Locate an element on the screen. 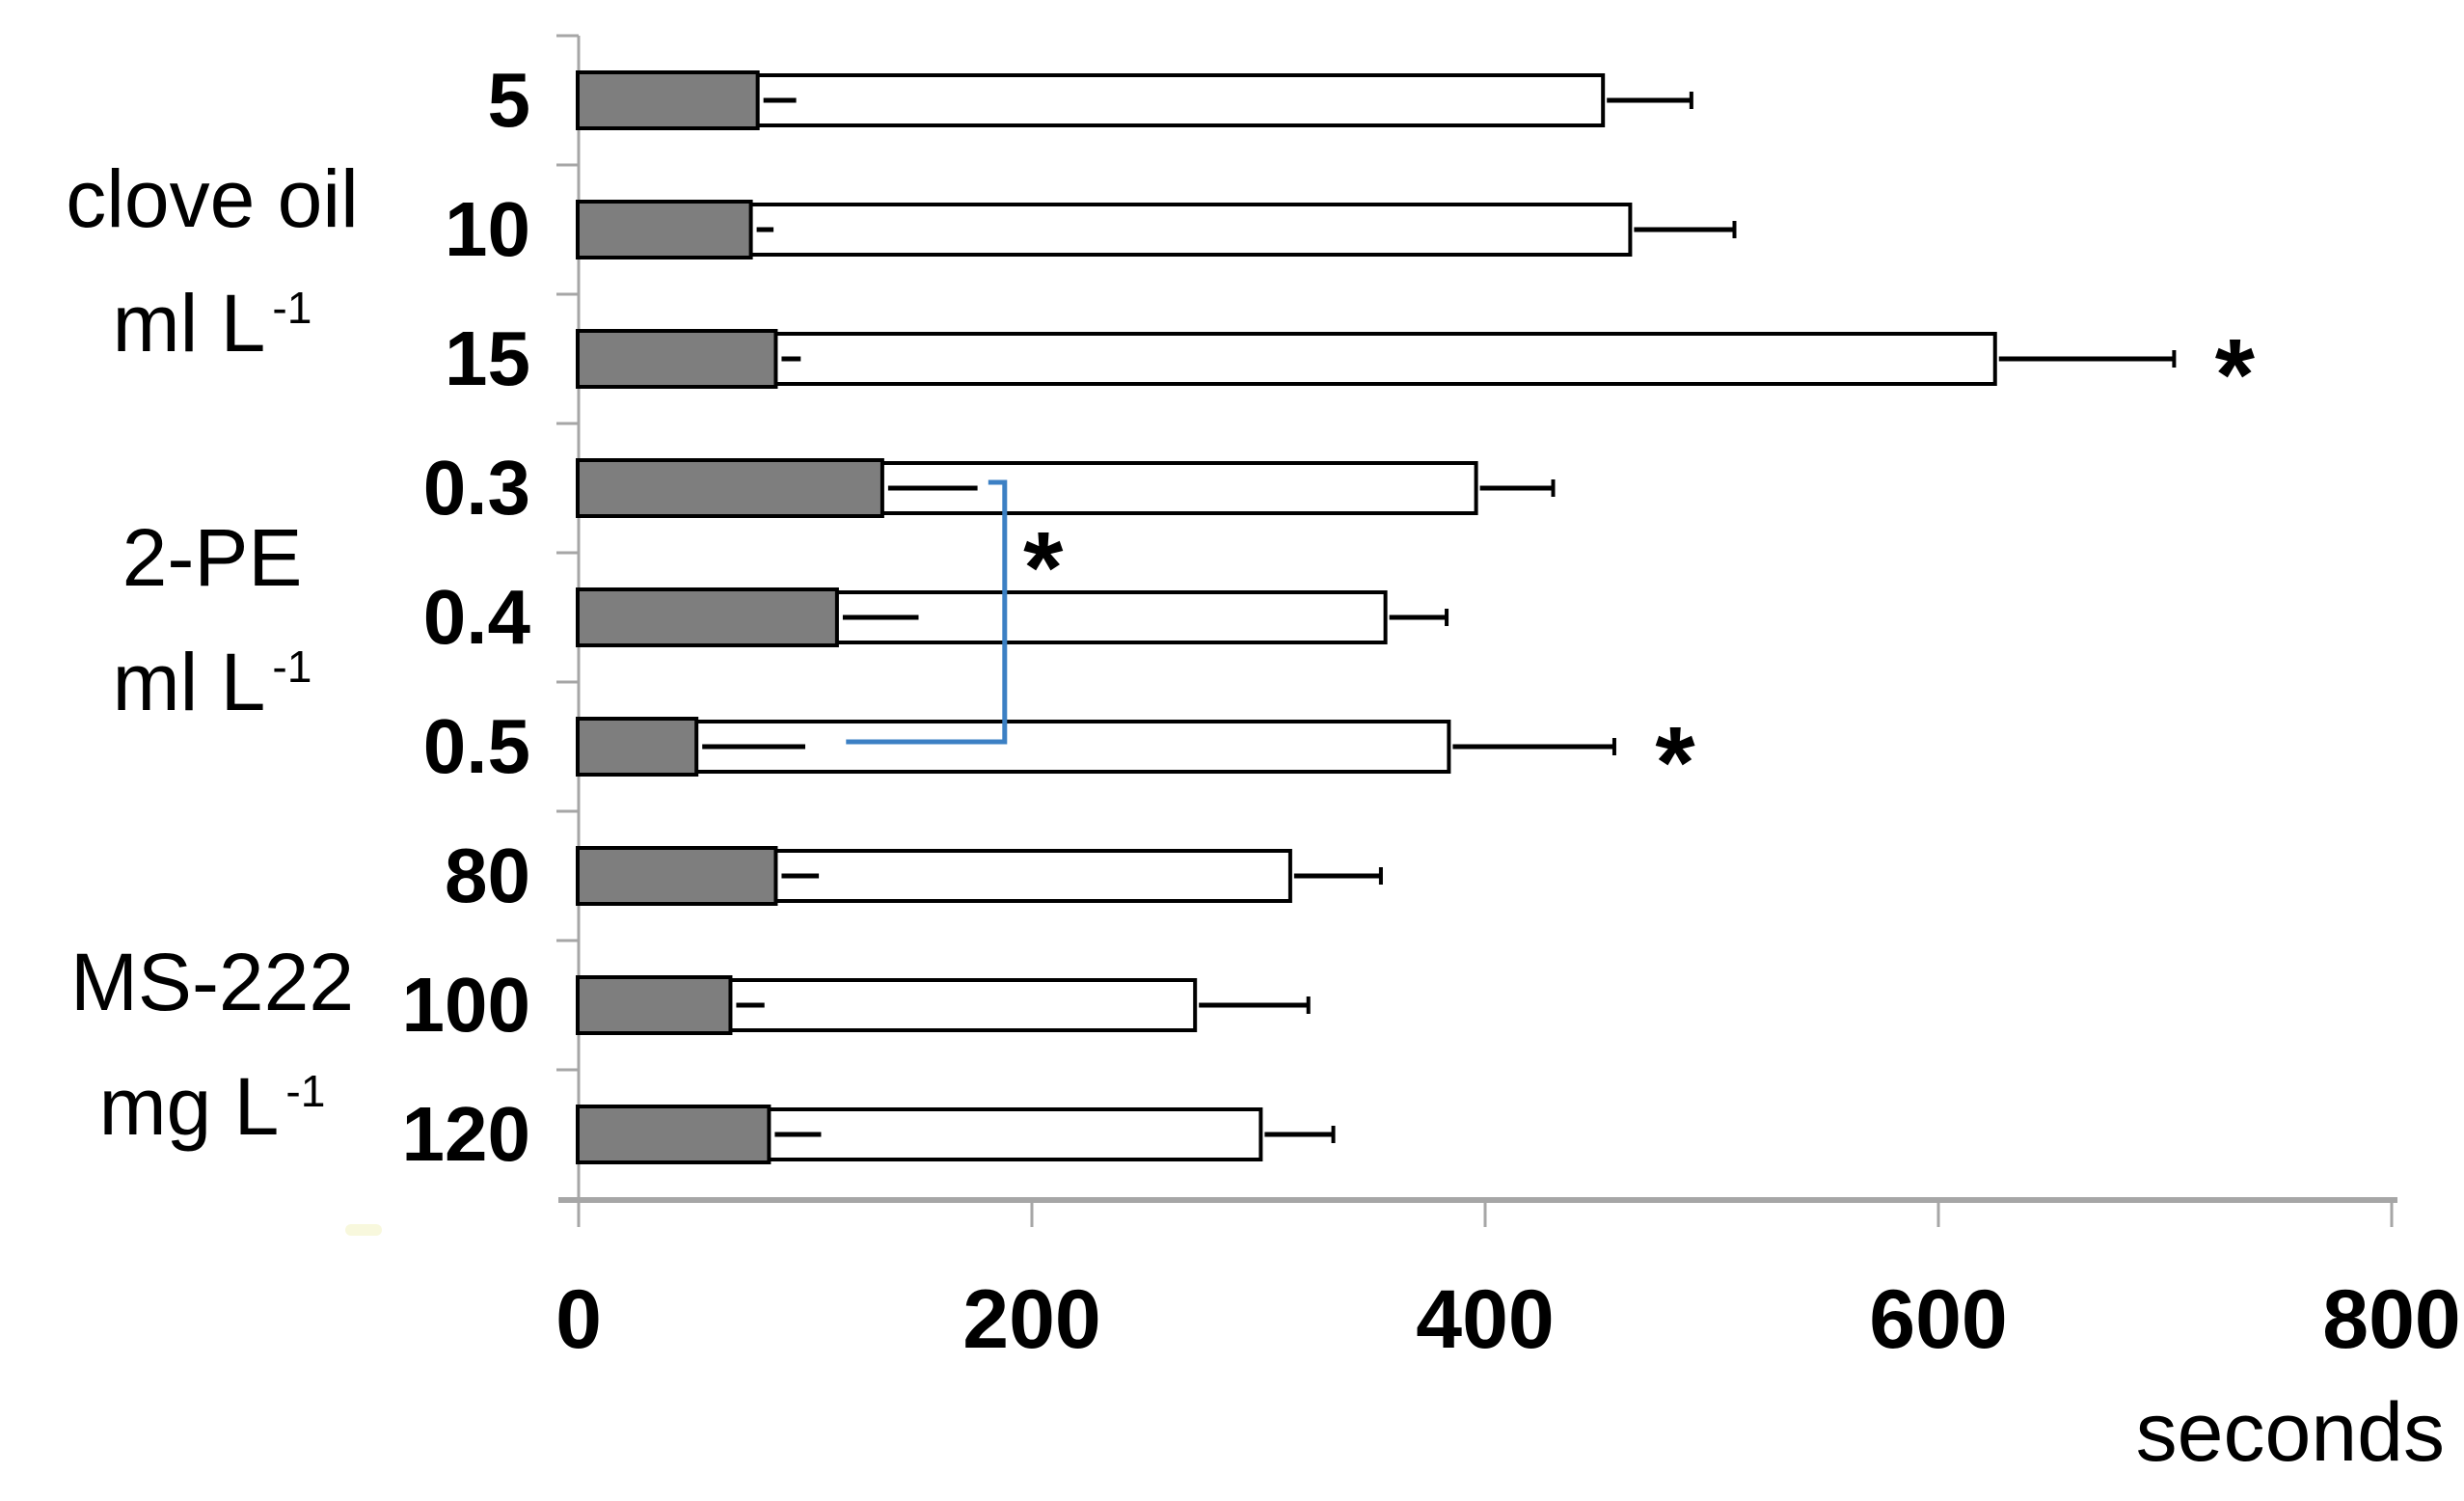  category-label-120: 120 is located at coordinates (465, 1134).